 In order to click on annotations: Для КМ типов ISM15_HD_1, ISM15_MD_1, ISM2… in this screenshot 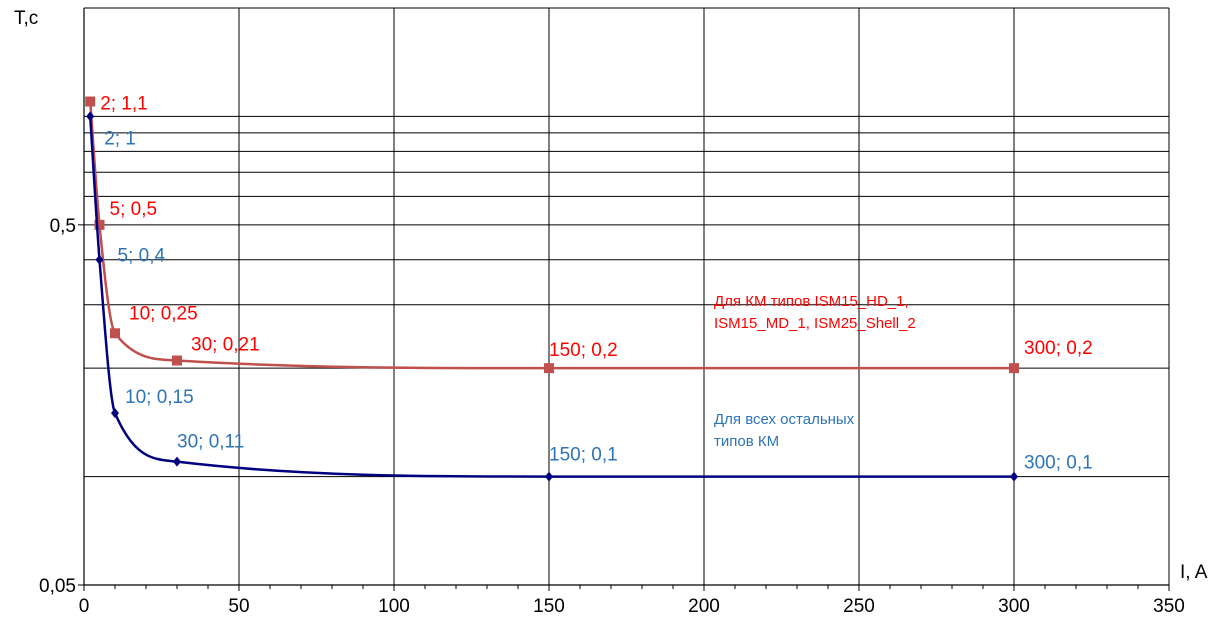, I will do `click(815, 371)`.